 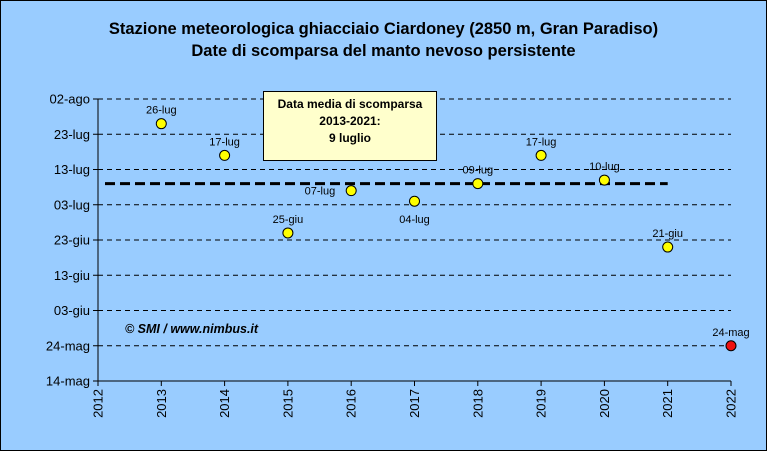 What do you see at coordinates (351, 403) in the screenshot?
I see `x-tick-label: 2016` at bounding box center [351, 403].